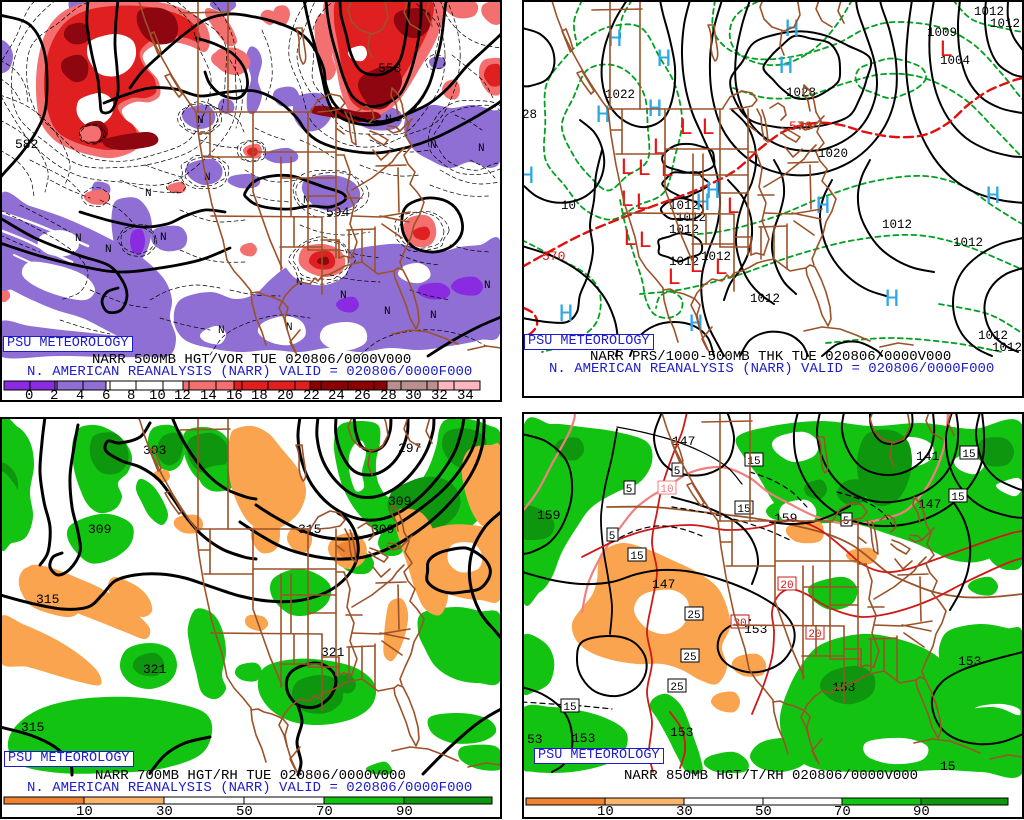 The image size is (1024, 820). Describe the element at coordinates (955, 61) in the screenshot. I see `svg-text: 1004` at that location.